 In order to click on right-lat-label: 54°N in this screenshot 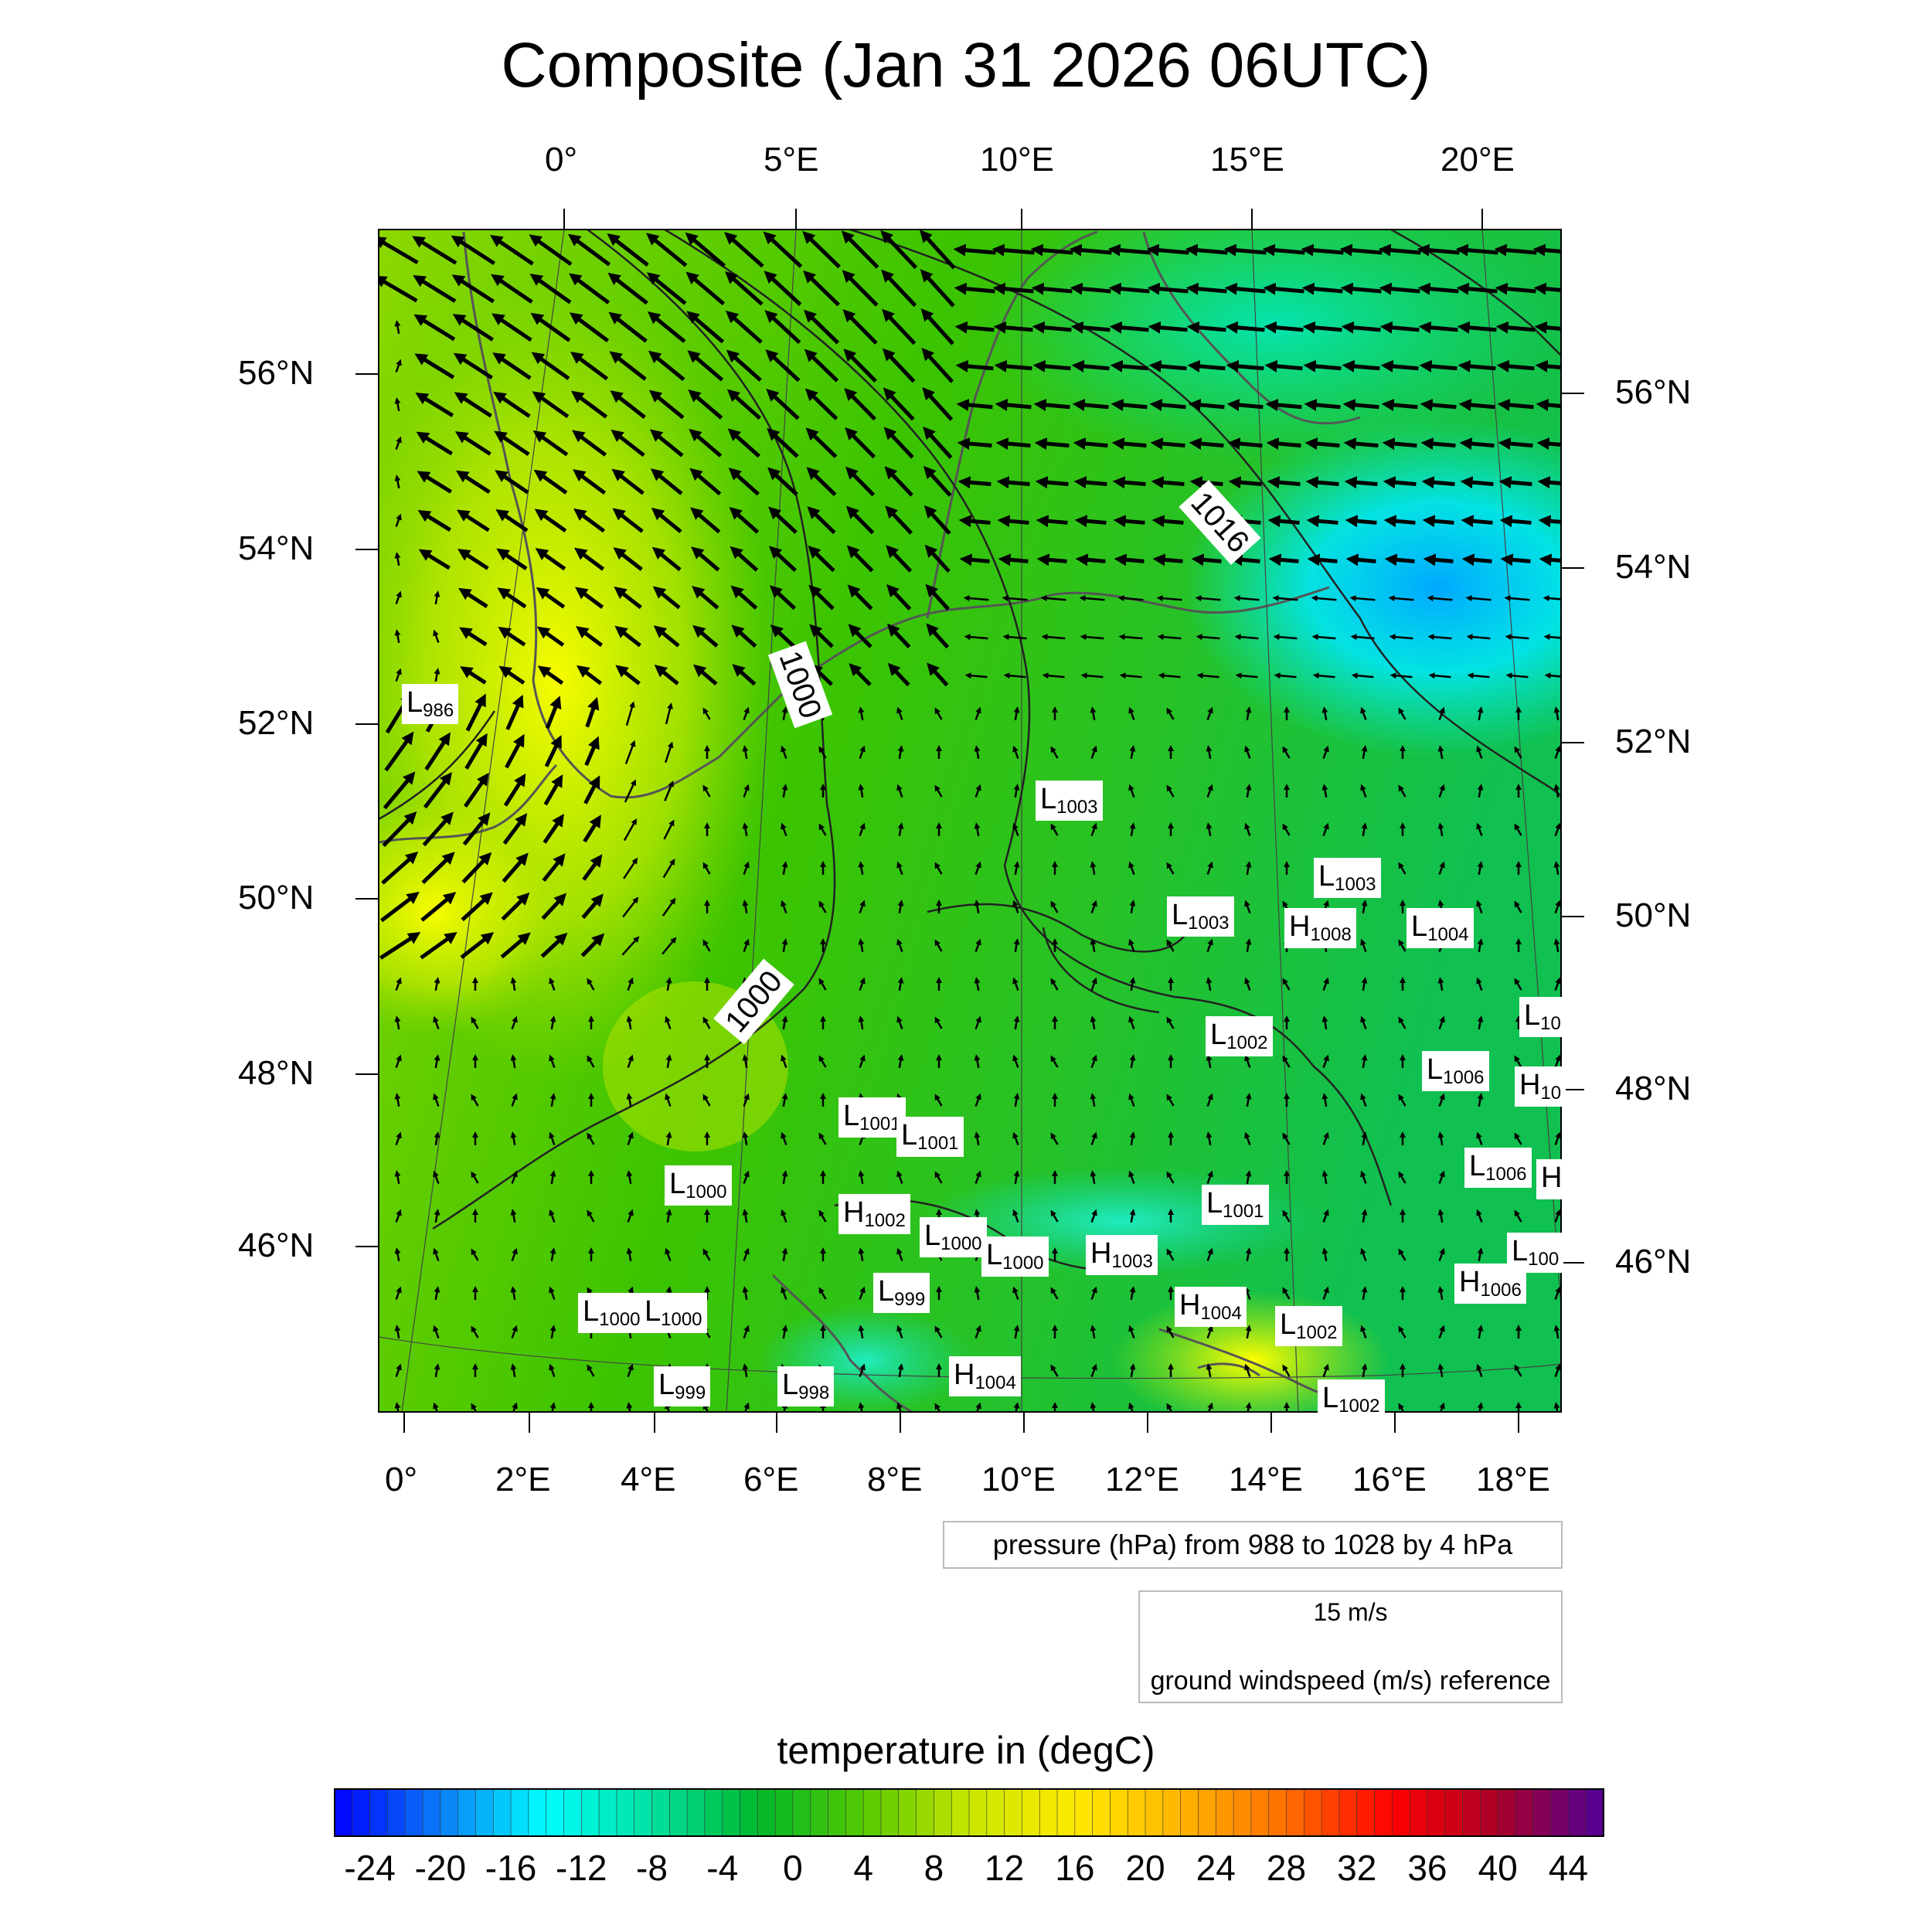, I will do `click(1654, 567)`.